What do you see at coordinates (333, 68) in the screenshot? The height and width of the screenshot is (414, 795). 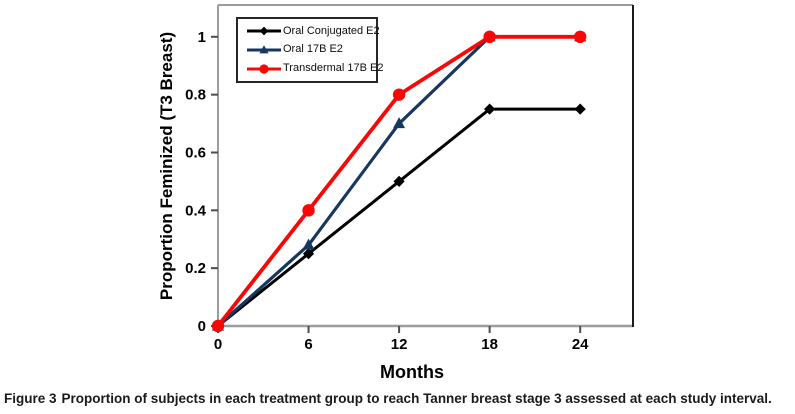 I see `legend-label: Transdermal 17B E2` at bounding box center [333, 68].